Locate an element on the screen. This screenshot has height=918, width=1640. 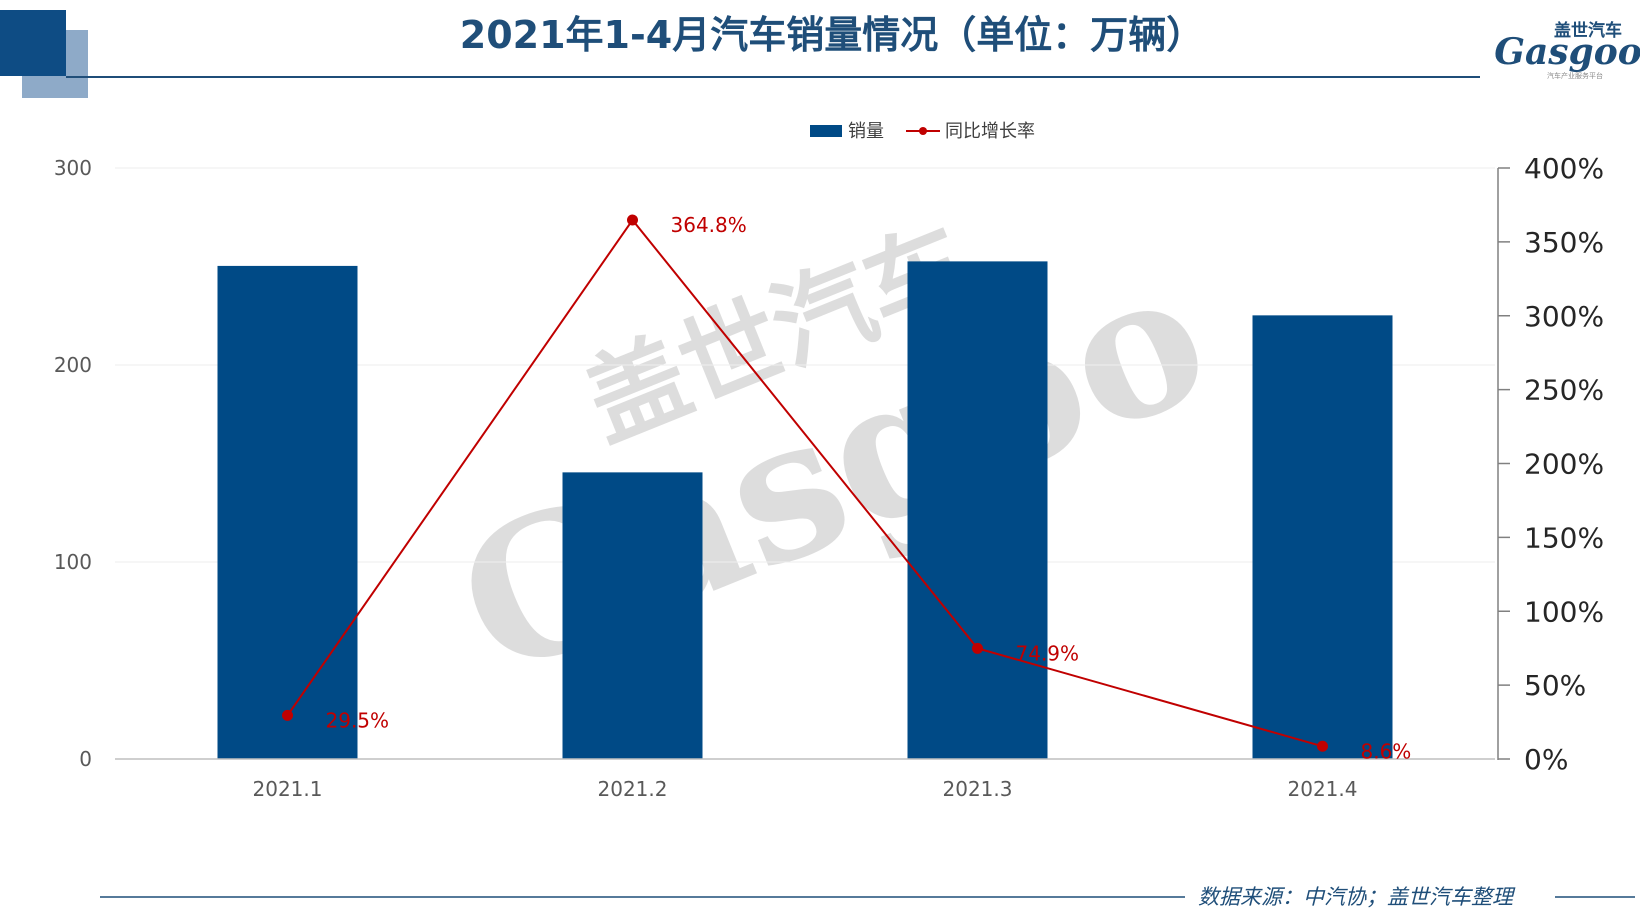
legend: 销量 同比增长率 is located at coordinates (922, 131).